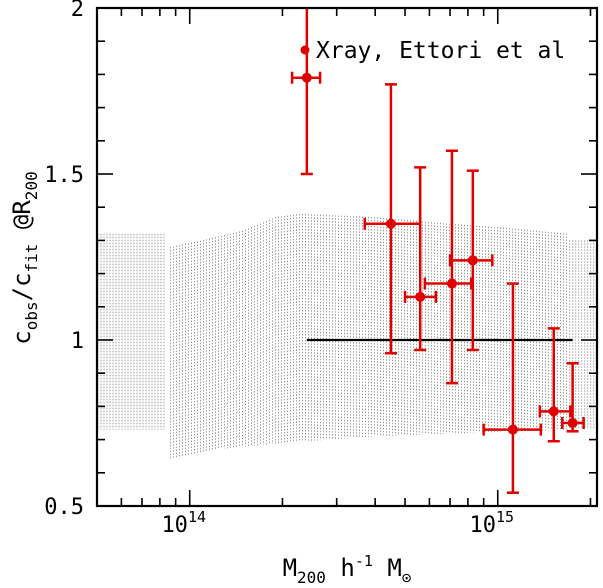 The height and width of the screenshot is (588, 603). Describe the element at coordinates (24, 257) in the screenshot. I see `y-axis-title: cobs/cfit @R200` at that location.